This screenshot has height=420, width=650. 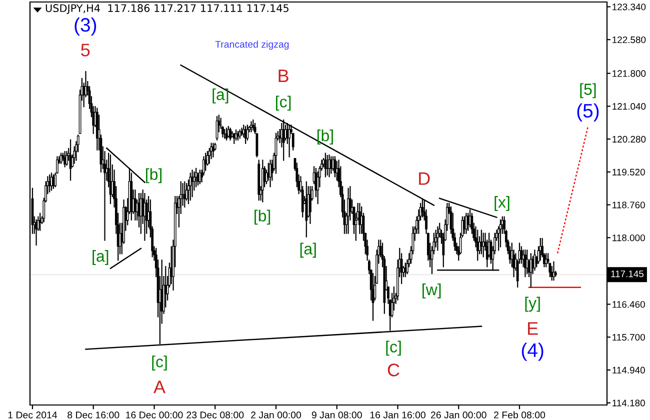 I want to click on annotation: [w], so click(x=431, y=291).